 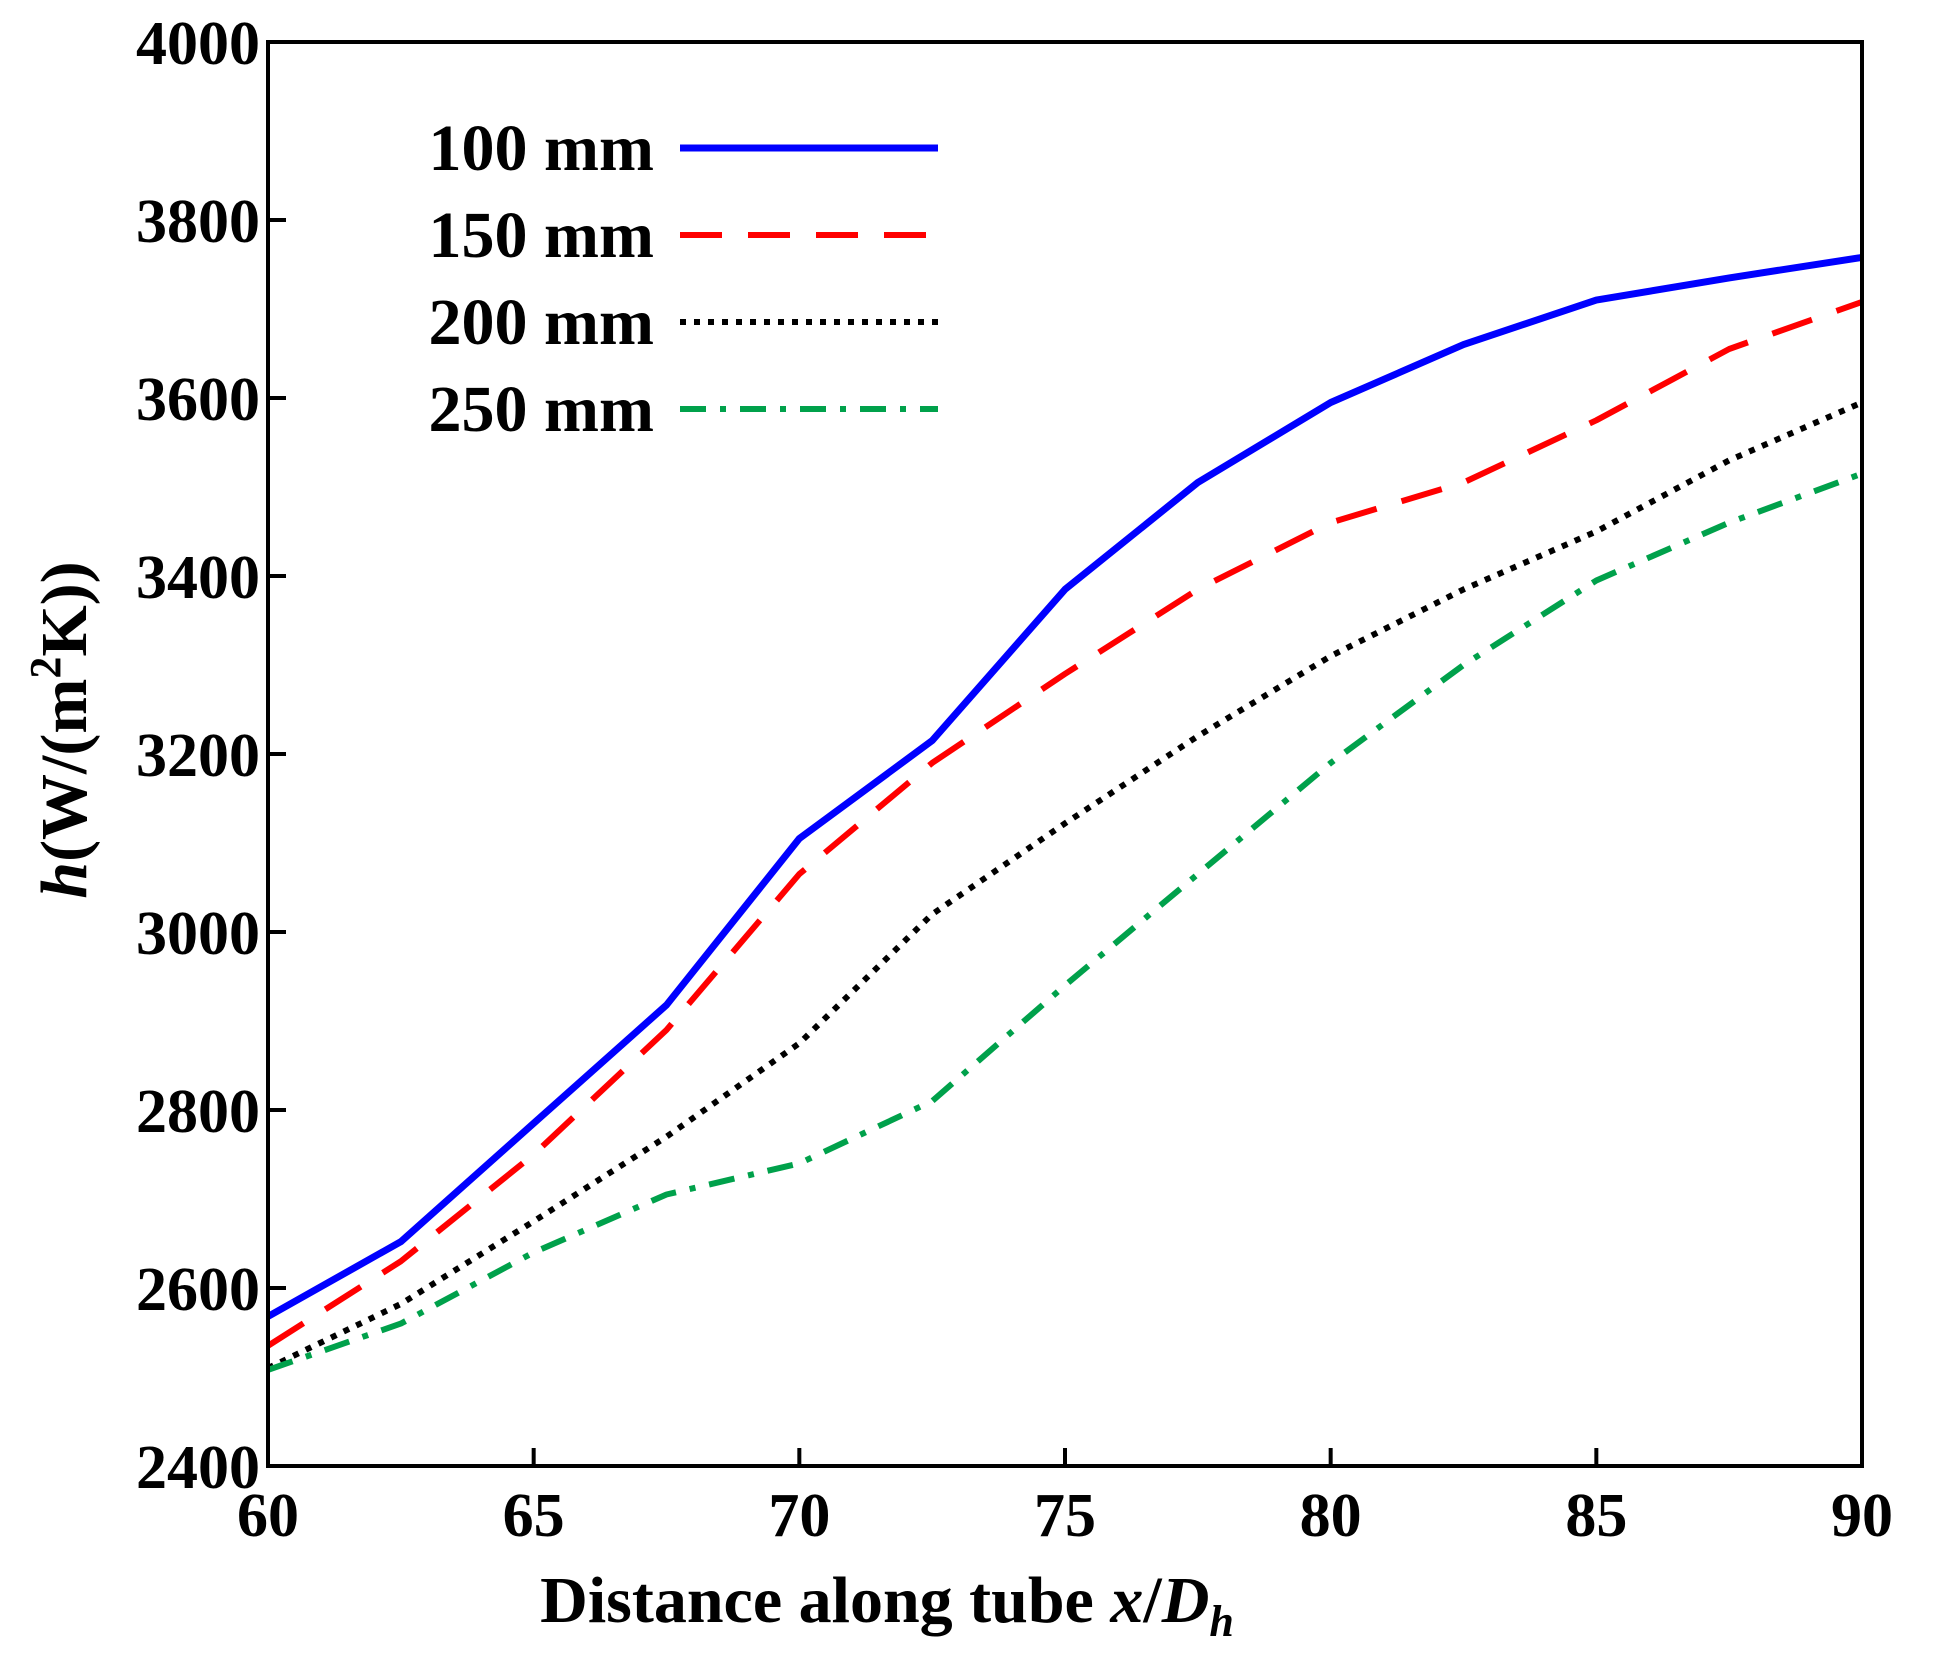 I want to click on y-tick-label: 3000, so click(x=198, y=934).